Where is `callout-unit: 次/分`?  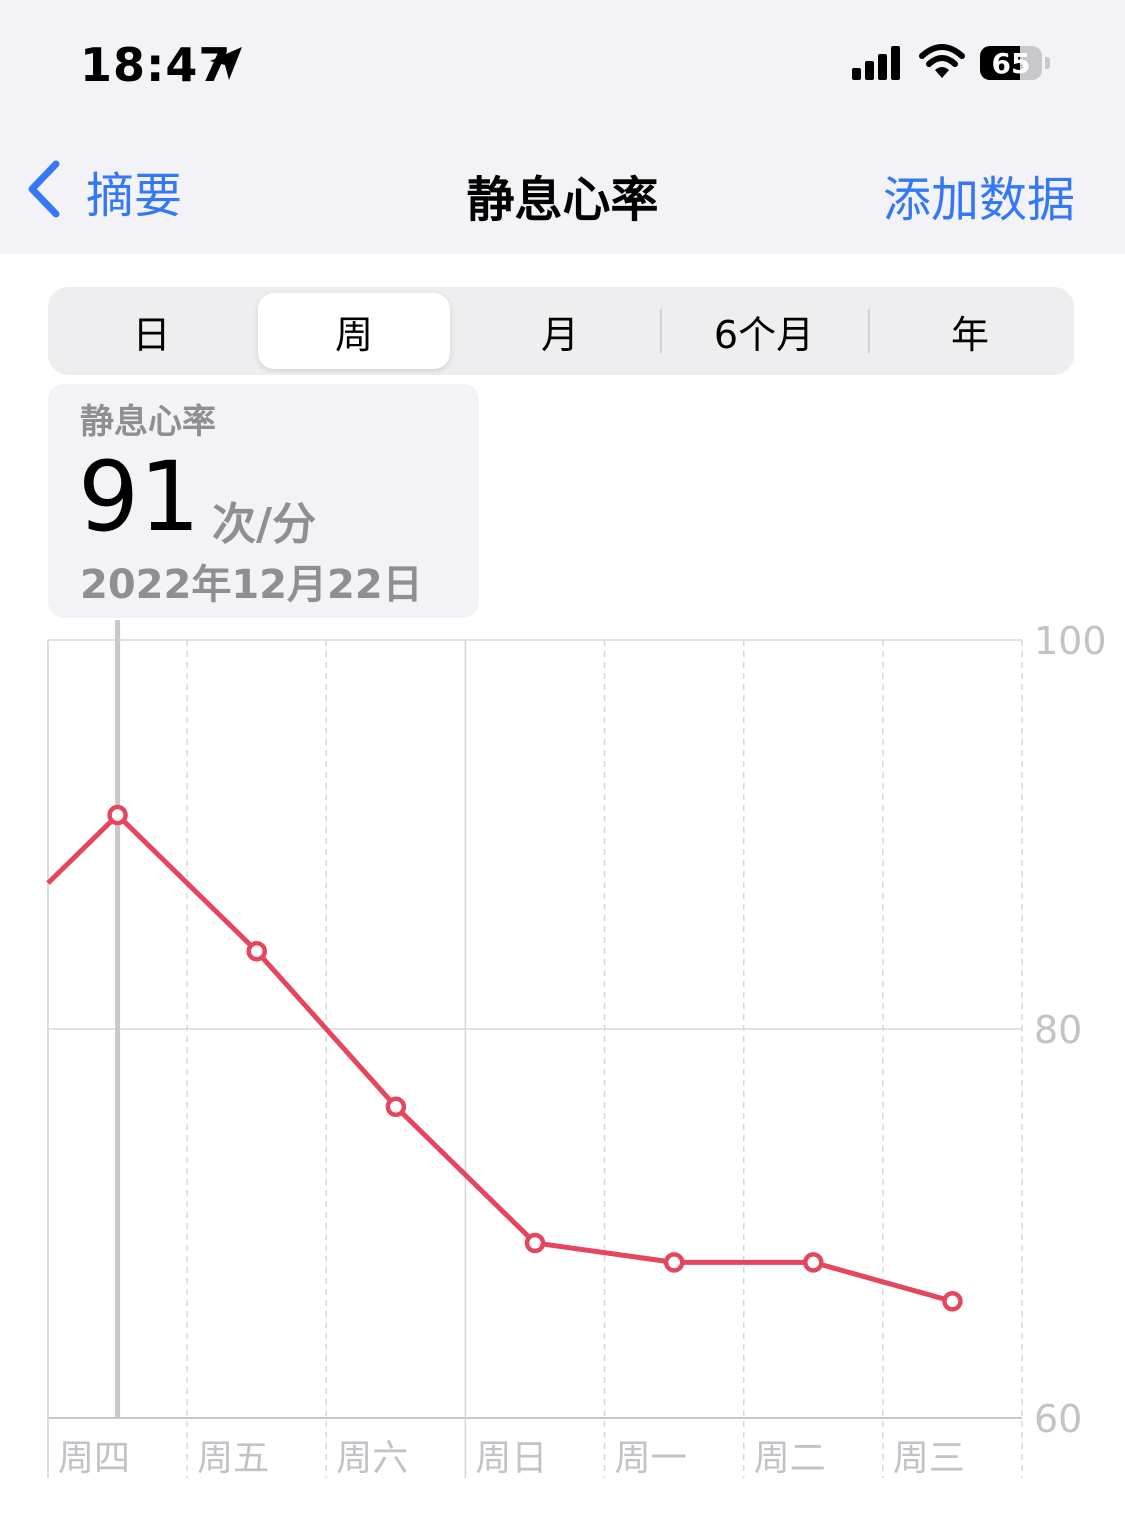 callout-unit: 次/分 is located at coordinates (264, 524).